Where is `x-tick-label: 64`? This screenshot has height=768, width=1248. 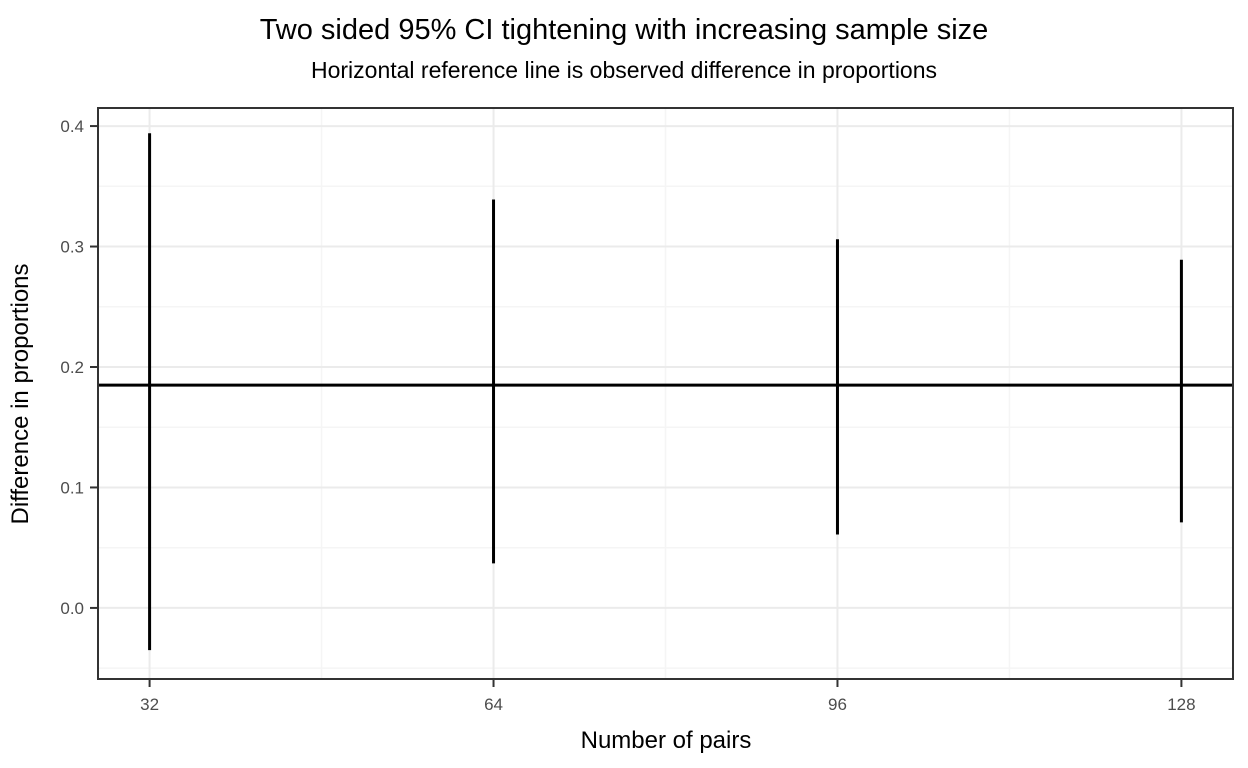 x-tick-label: 64 is located at coordinates (493, 704).